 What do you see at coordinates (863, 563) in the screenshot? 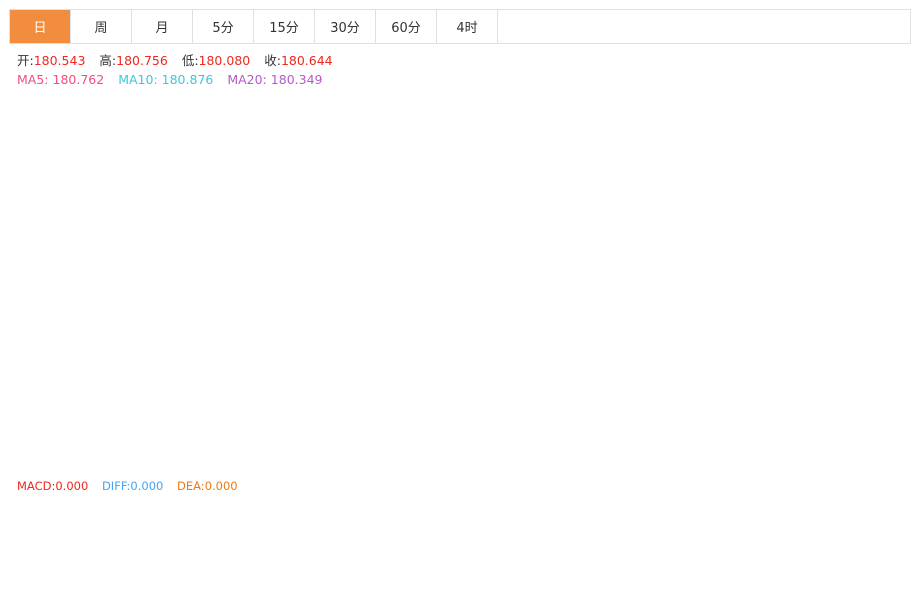
I see `macd-tick-label: -0.687` at bounding box center [863, 563].